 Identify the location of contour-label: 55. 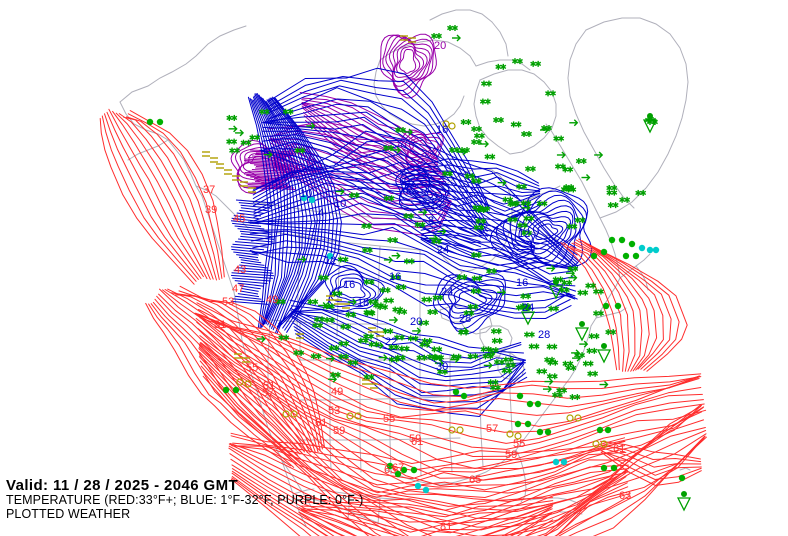
(519, 444).